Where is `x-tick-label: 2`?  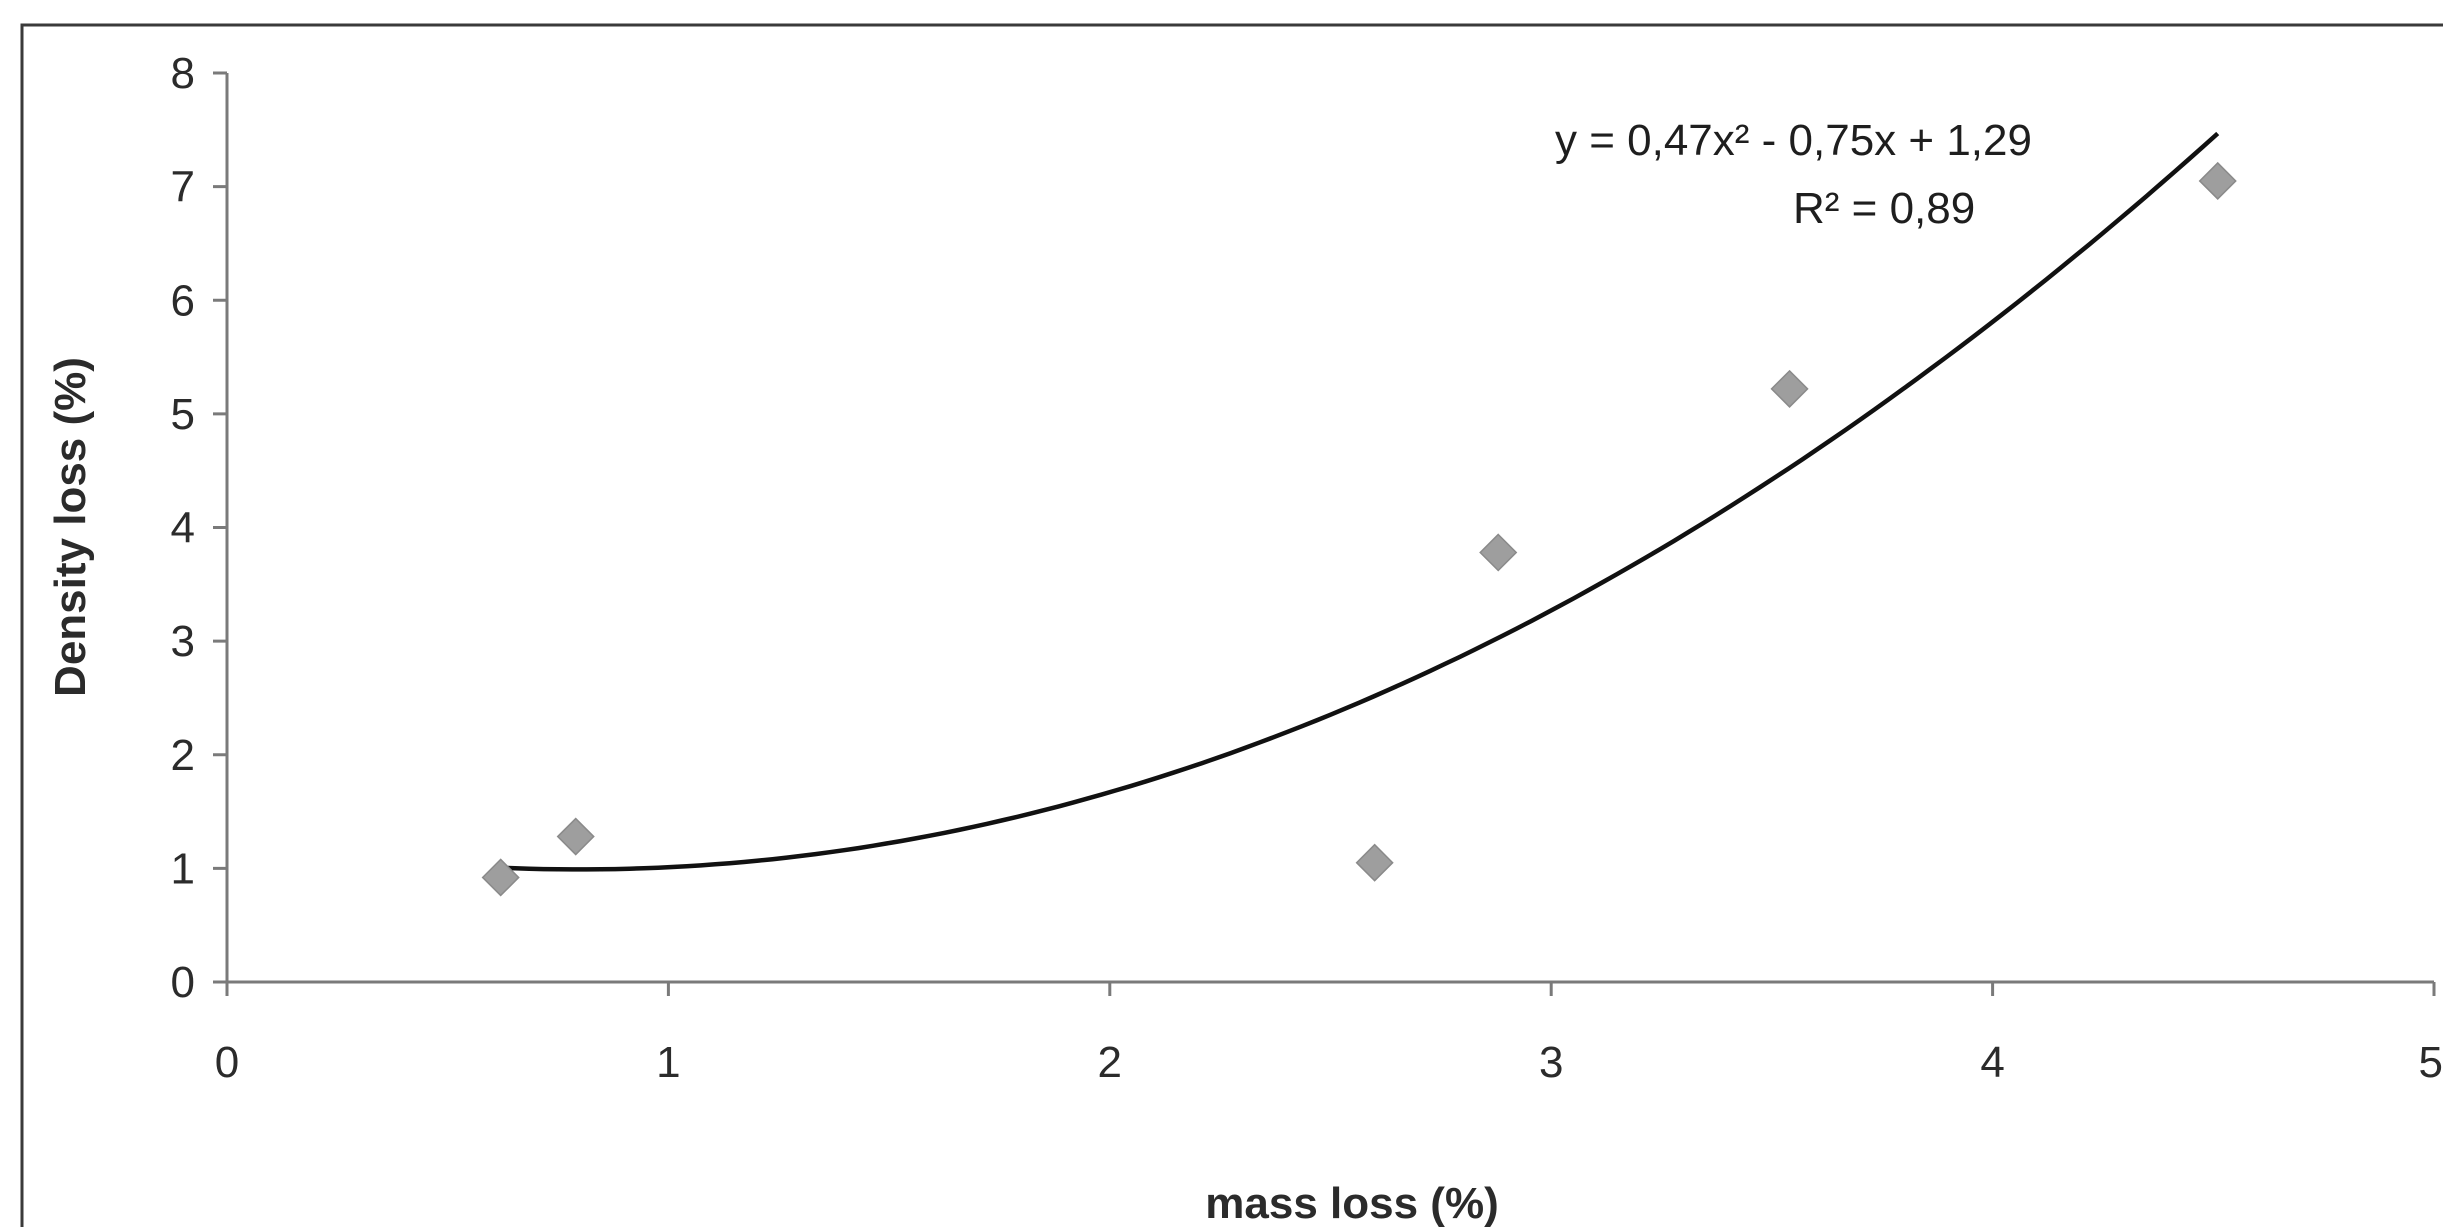 x-tick-label: 2 is located at coordinates (1110, 1062).